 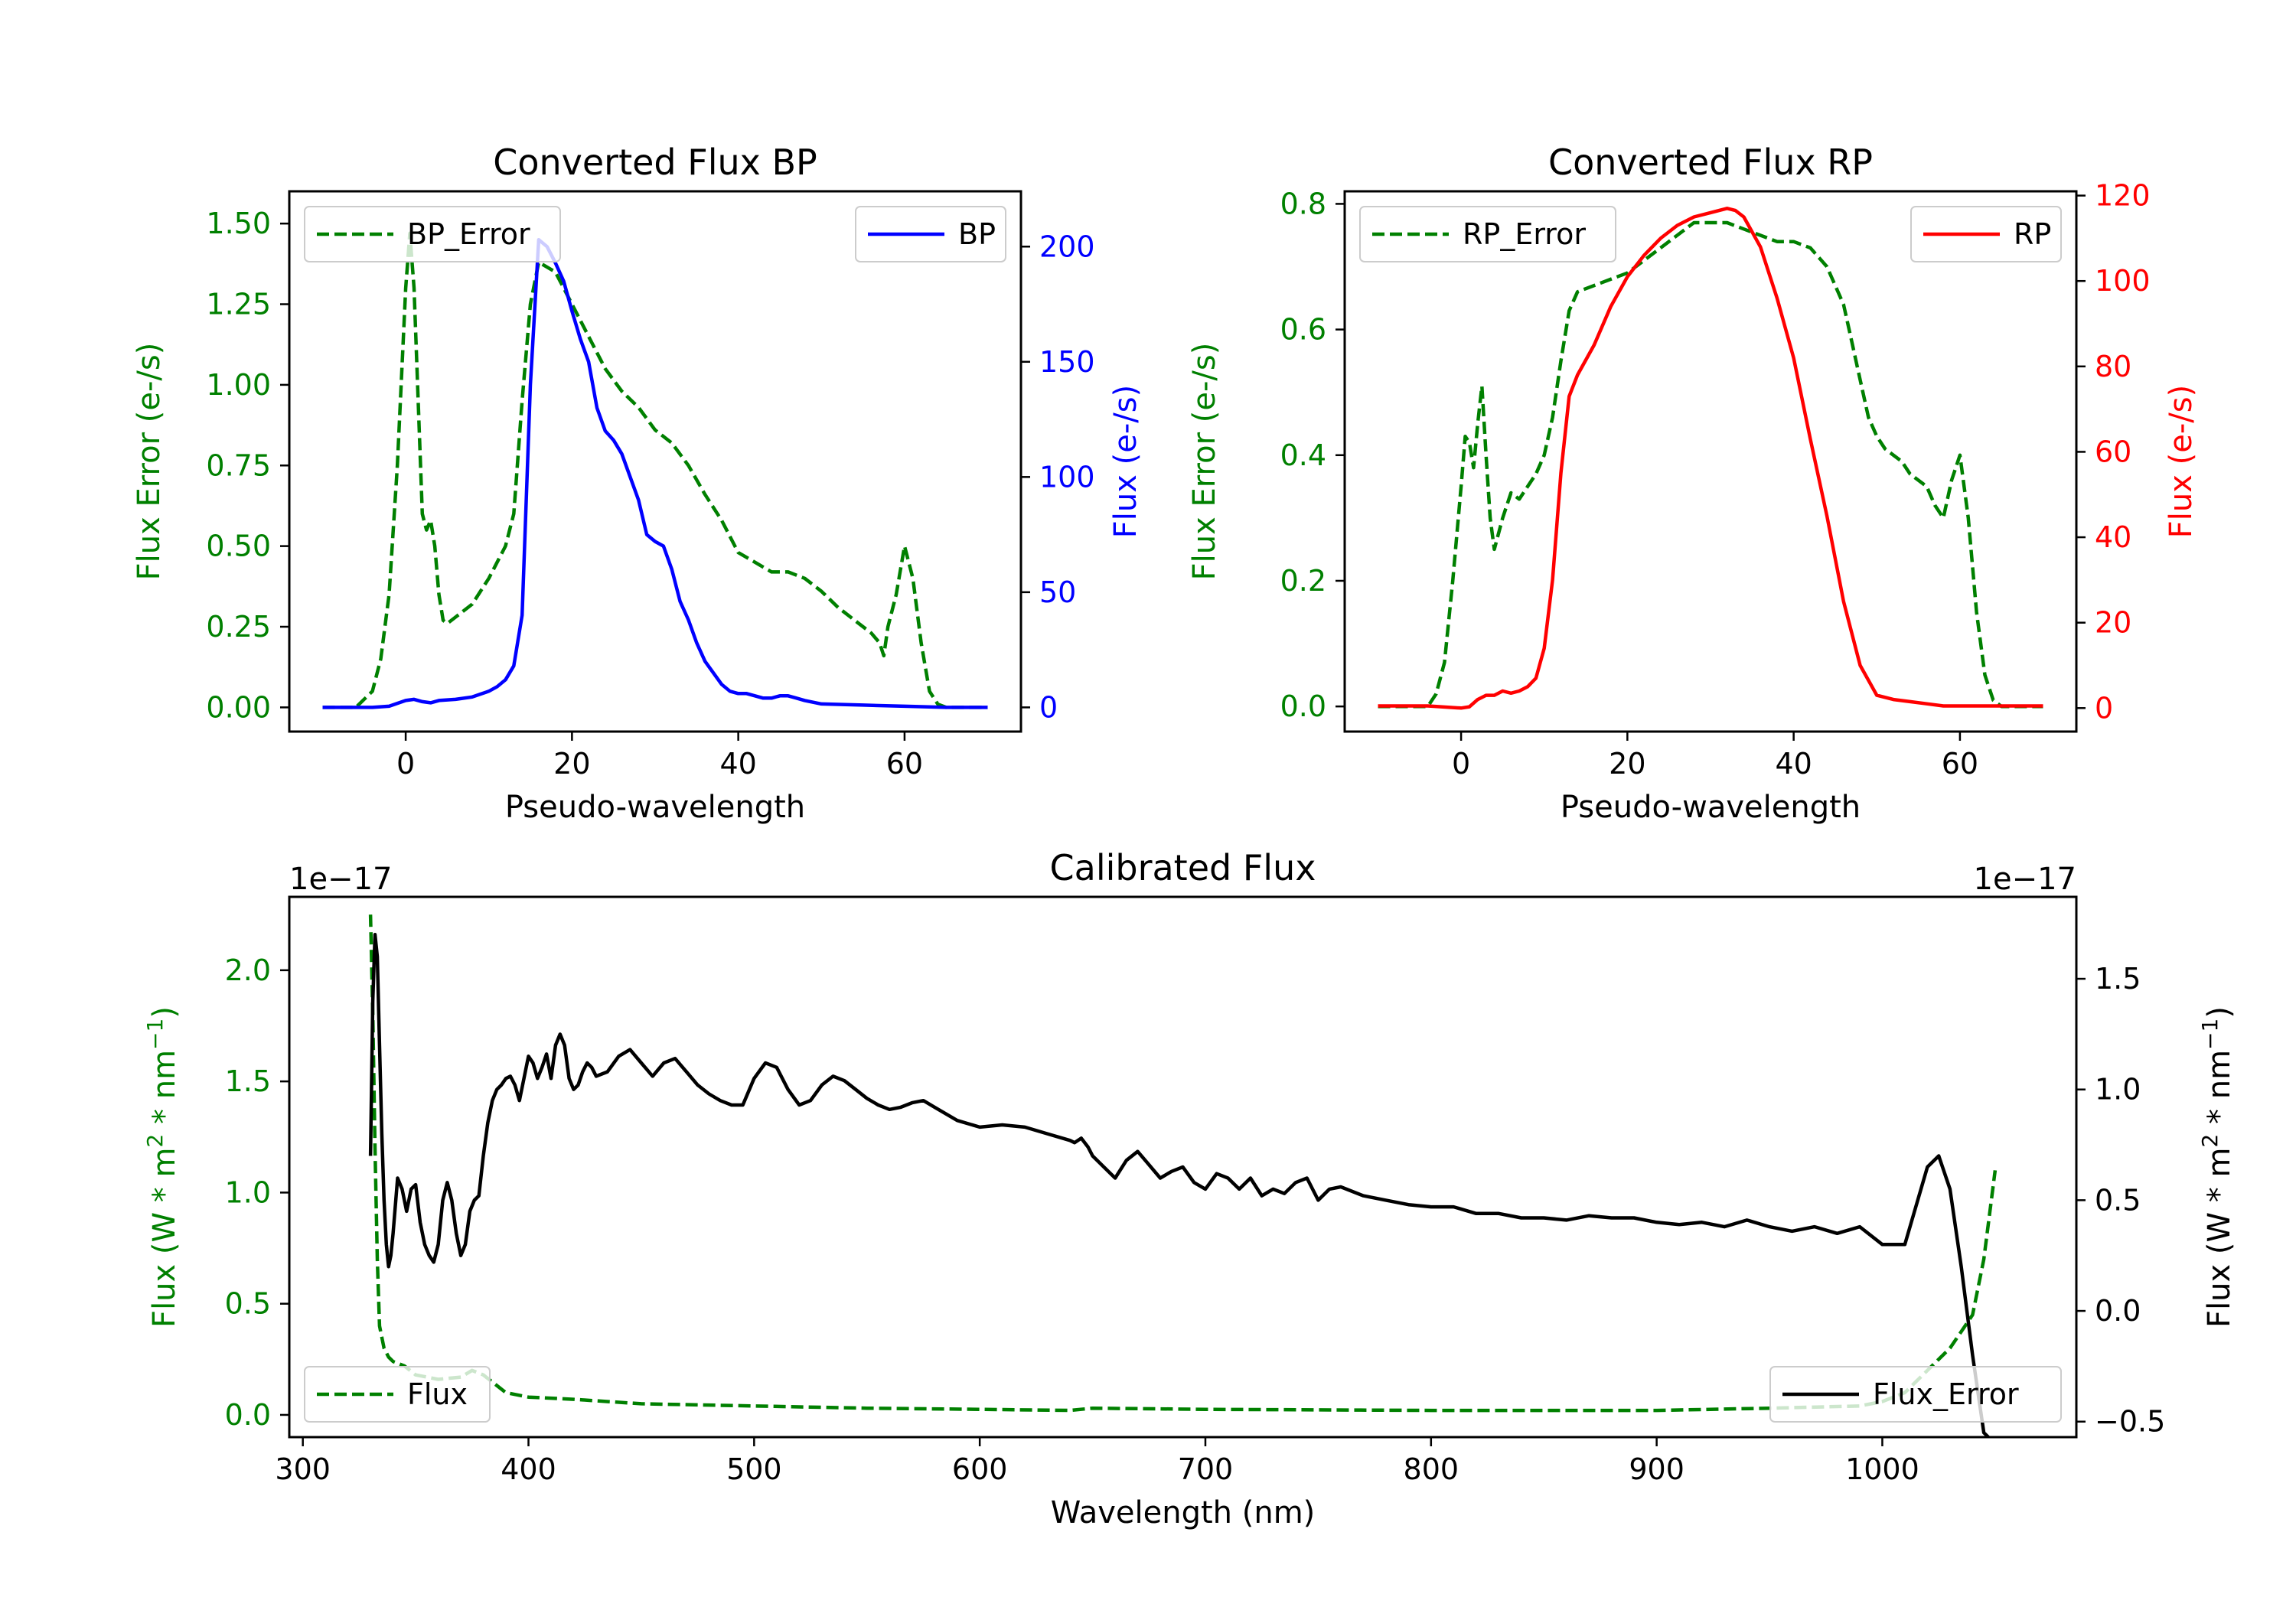 I want to click on legend-left: Flux, so click(x=397, y=1394).